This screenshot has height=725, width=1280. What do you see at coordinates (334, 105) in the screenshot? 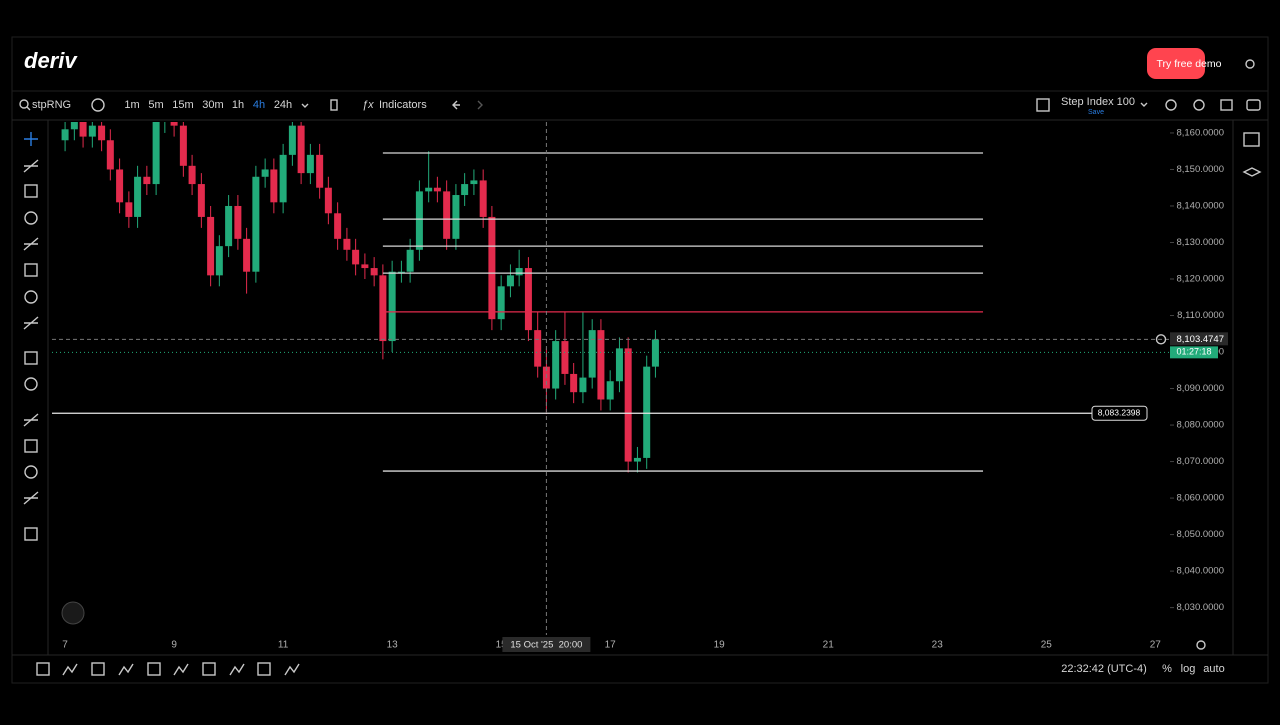
I see `chart-type-icon` at bounding box center [334, 105].